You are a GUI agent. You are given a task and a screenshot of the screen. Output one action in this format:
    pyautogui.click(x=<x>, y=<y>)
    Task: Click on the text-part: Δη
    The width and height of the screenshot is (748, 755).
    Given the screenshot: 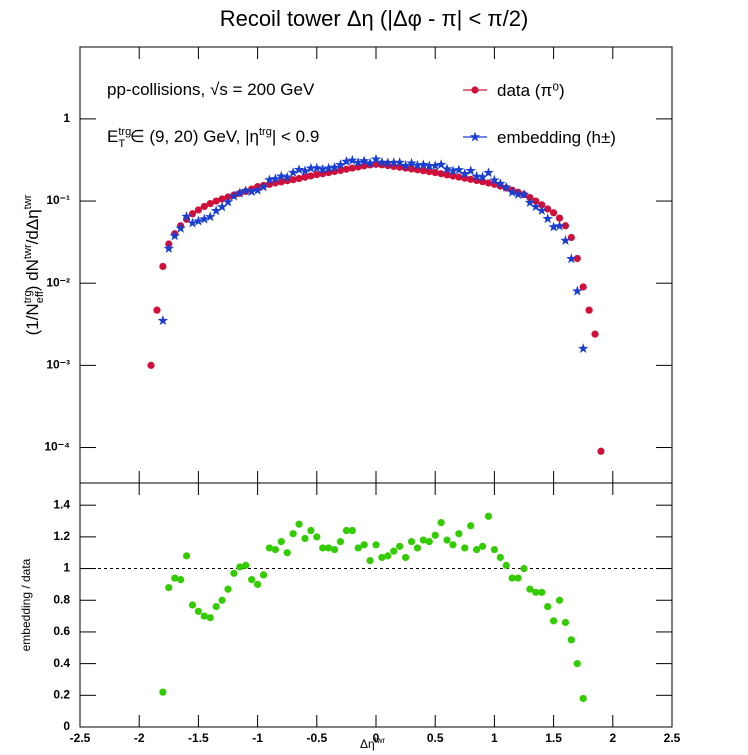 What is the action you would take?
    pyautogui.click(x=367, y=744)
    